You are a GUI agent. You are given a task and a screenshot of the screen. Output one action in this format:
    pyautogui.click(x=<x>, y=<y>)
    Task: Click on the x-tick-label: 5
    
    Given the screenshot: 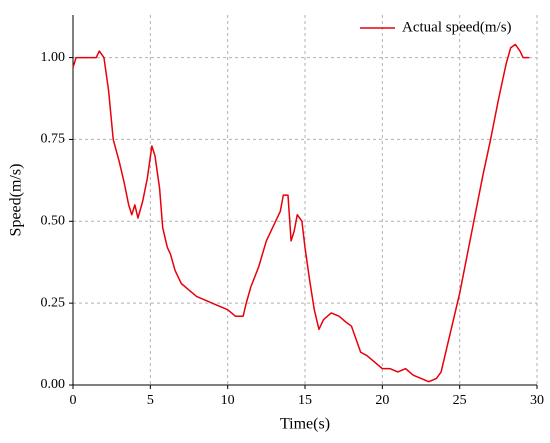 What is the action you would take?
    pyautogui.click(x=150, y=400)
    